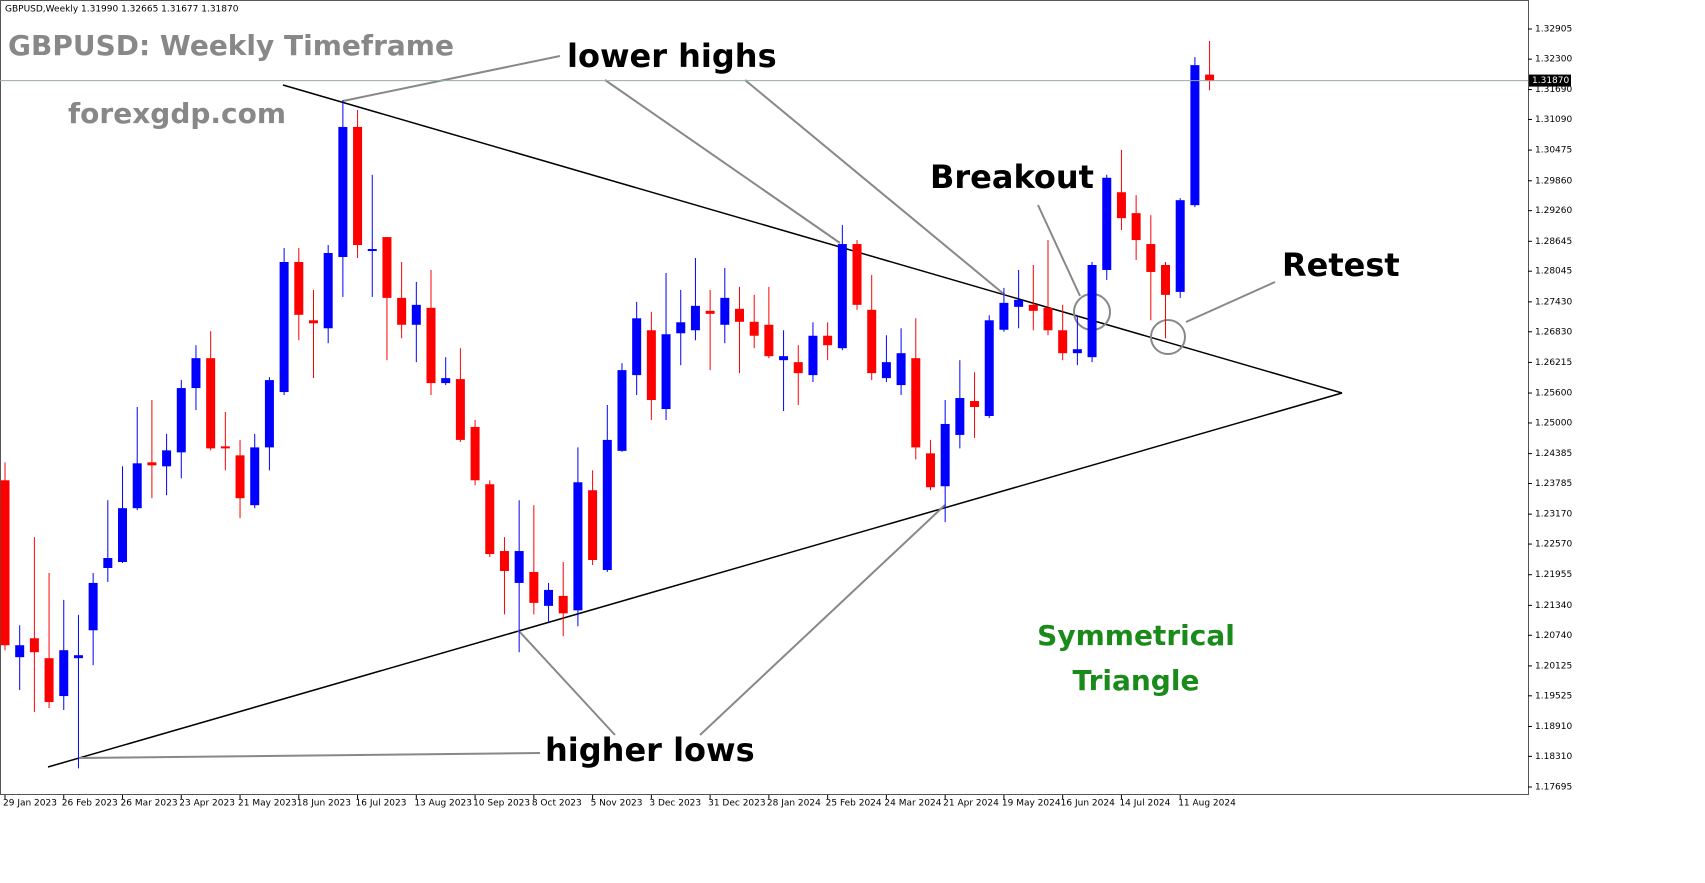  What do you see at coordinates (1553, 636) in the screenshot?
I see `y-tick-label: 1.20740` at bounding box center [1553, 636].